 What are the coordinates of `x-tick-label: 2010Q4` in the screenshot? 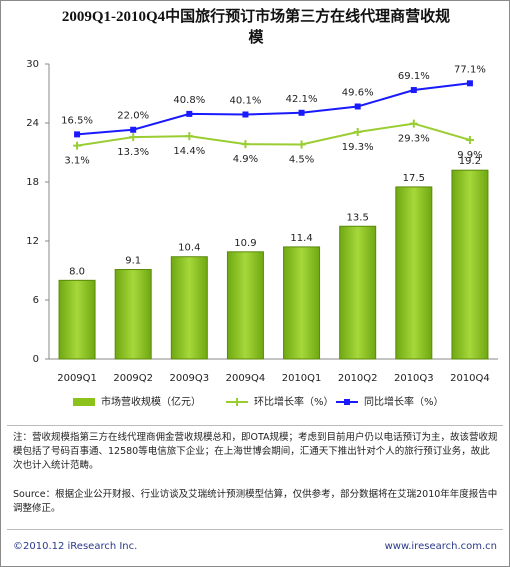 It's located at (470, 378).